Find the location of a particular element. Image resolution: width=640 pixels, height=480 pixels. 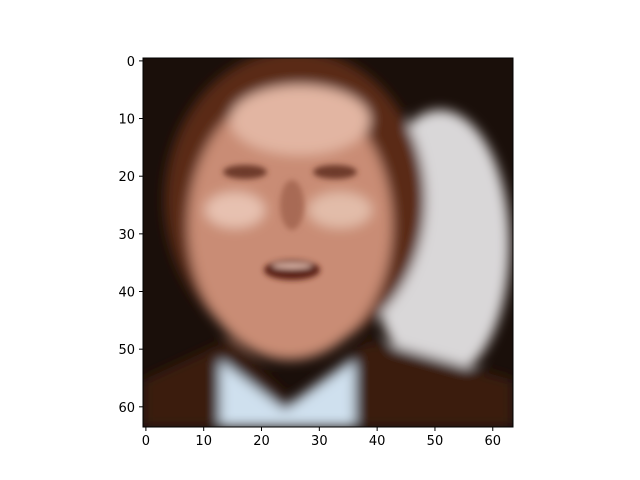

x-tick-label: 20 is located at coordinates (261, 441).